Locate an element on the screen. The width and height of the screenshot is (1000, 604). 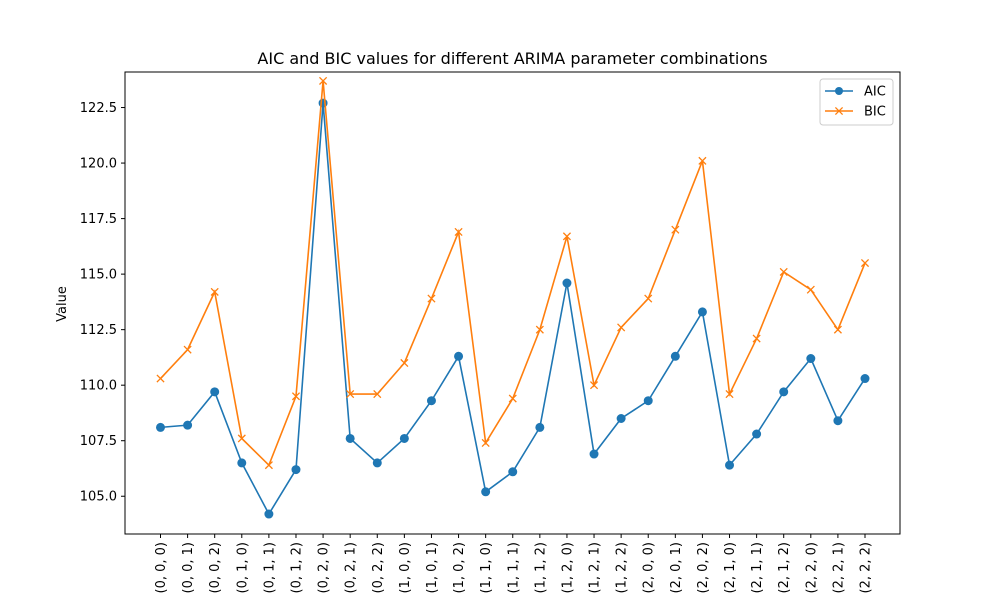
y-tick-label: 112.5 is located at coordinates (98, 330).